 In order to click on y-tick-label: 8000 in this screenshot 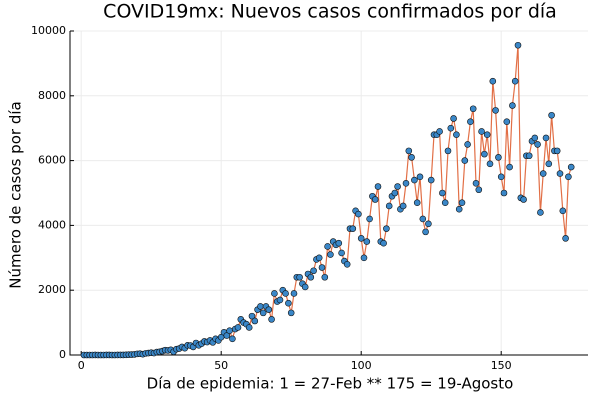, I will do `click(52, 95)`.